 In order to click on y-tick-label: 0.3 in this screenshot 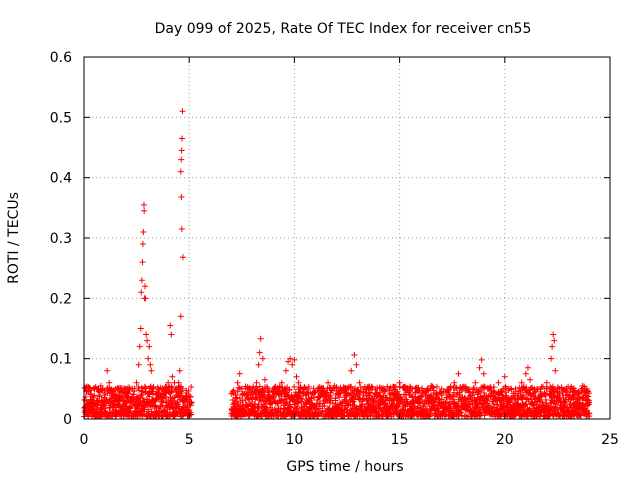, I will do `click(61, 239)`.